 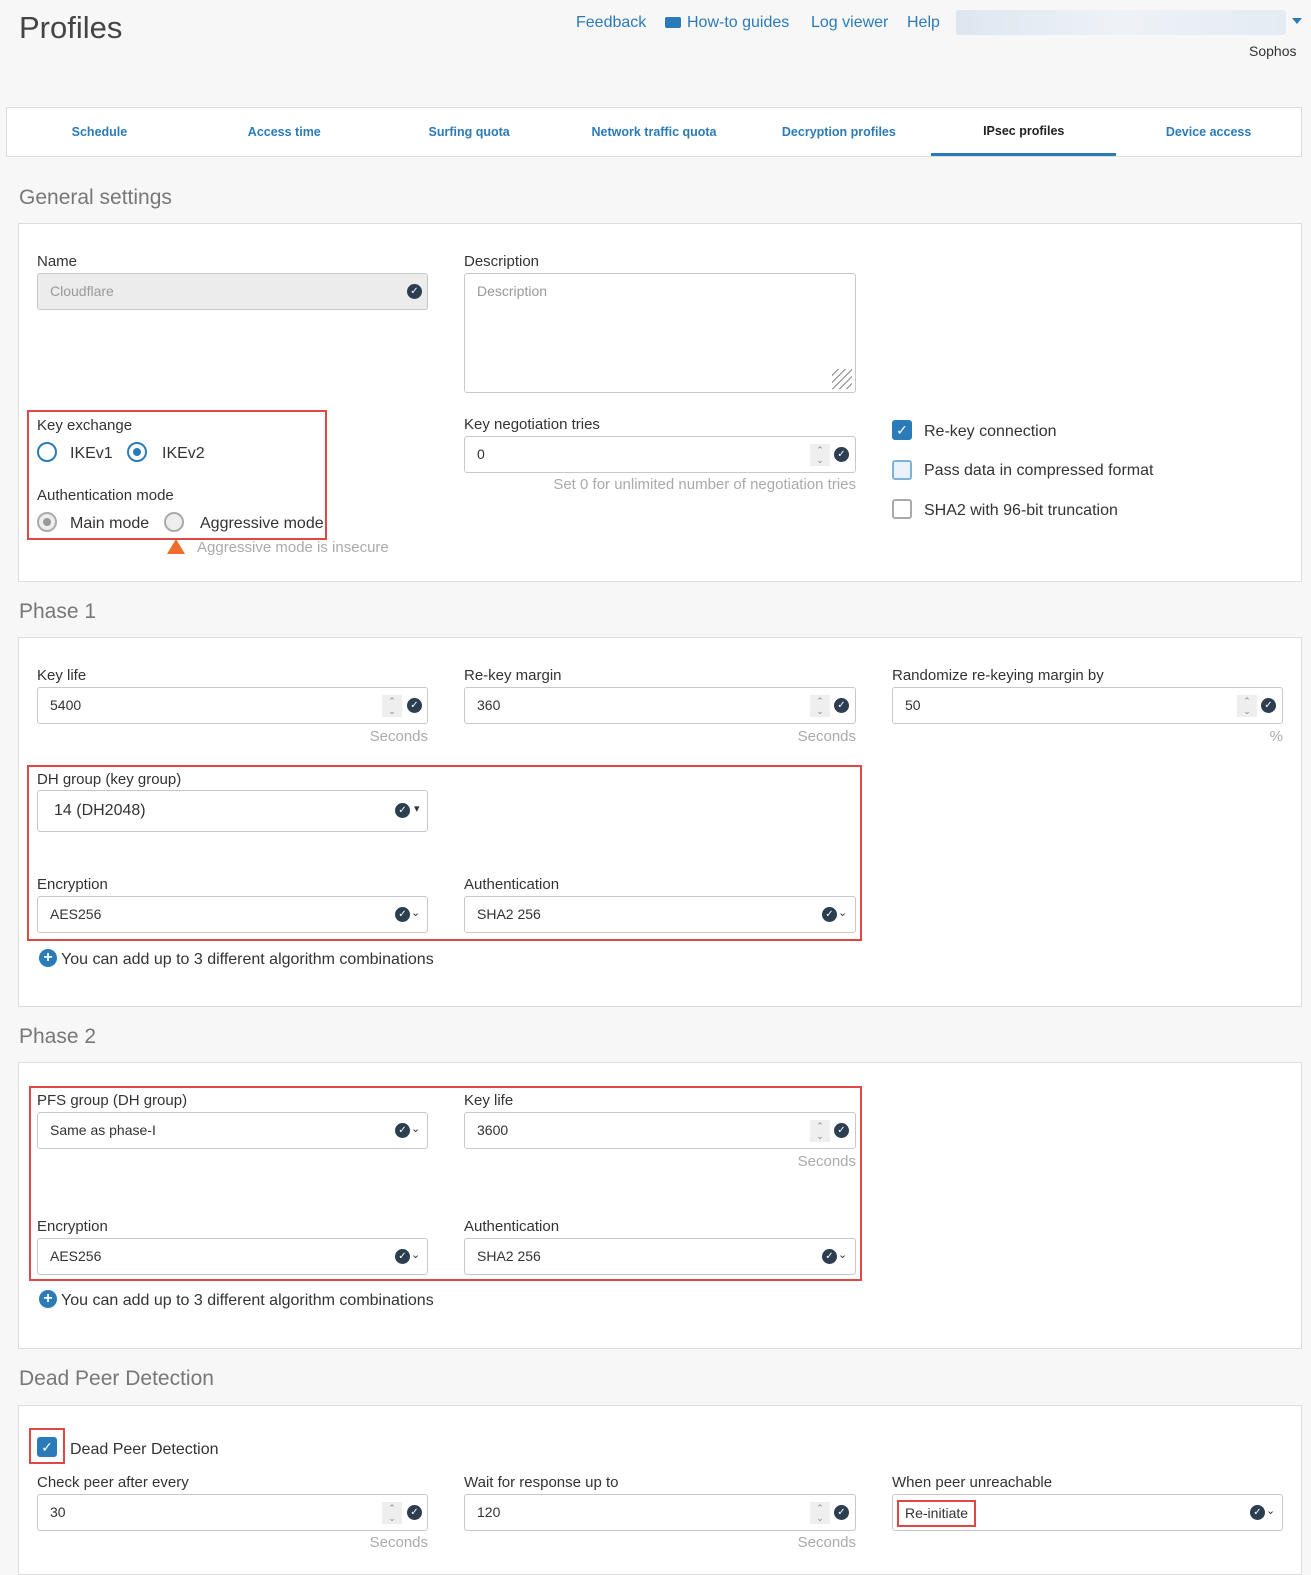 I want to click on rekey-margin-label: Re-key margin, so click(x=513, y=675).